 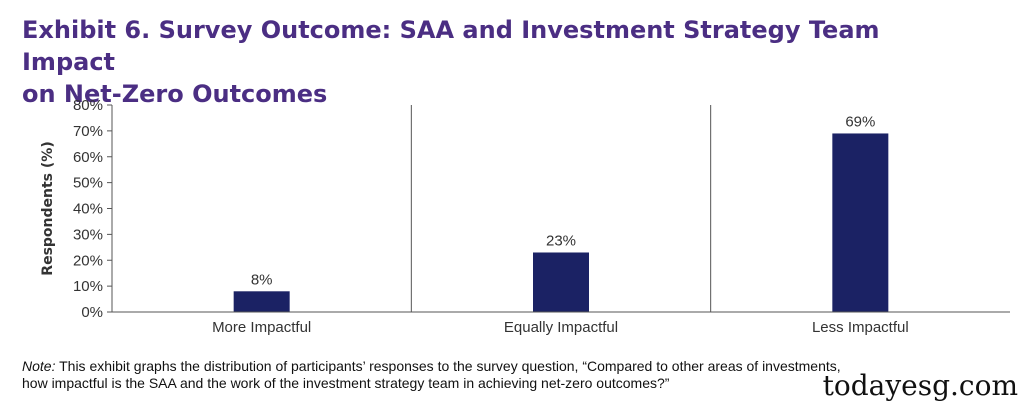 I want to click on y-tick-label: 30%, so click(x=88, y=234).